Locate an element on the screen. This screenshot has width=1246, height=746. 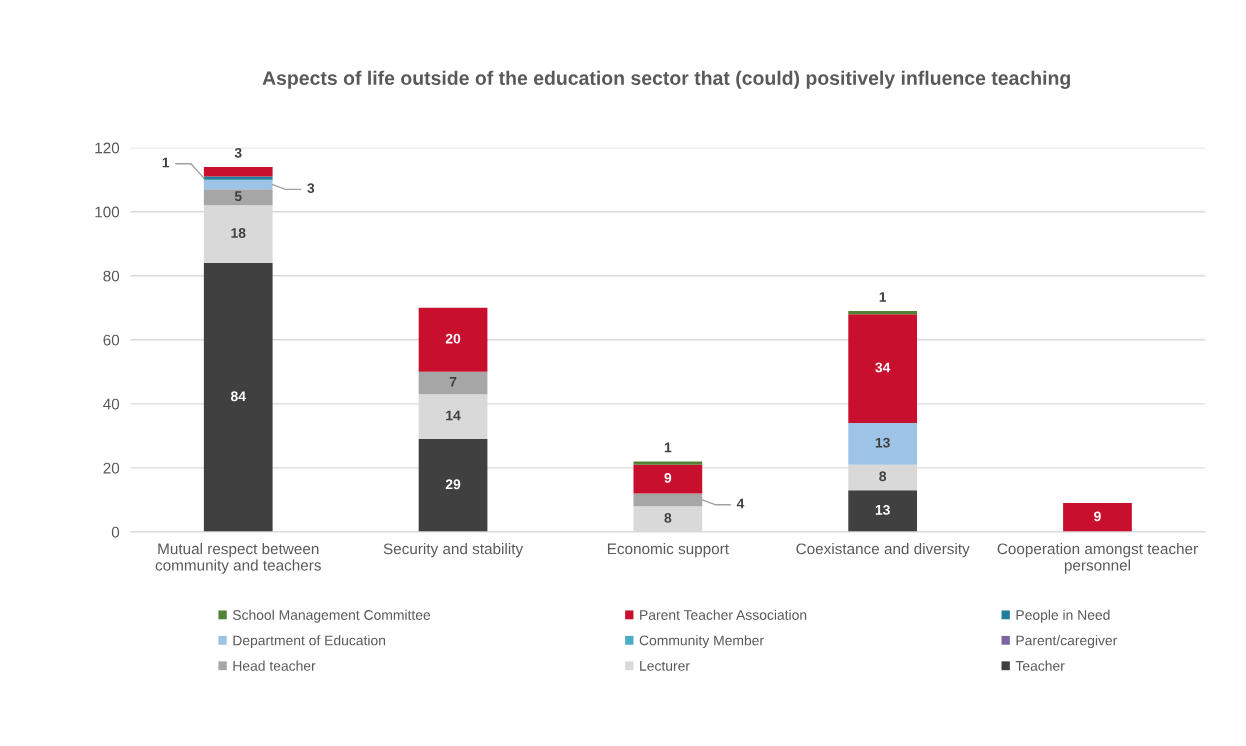
data-label: 84 is located at coordinates (238, 396).